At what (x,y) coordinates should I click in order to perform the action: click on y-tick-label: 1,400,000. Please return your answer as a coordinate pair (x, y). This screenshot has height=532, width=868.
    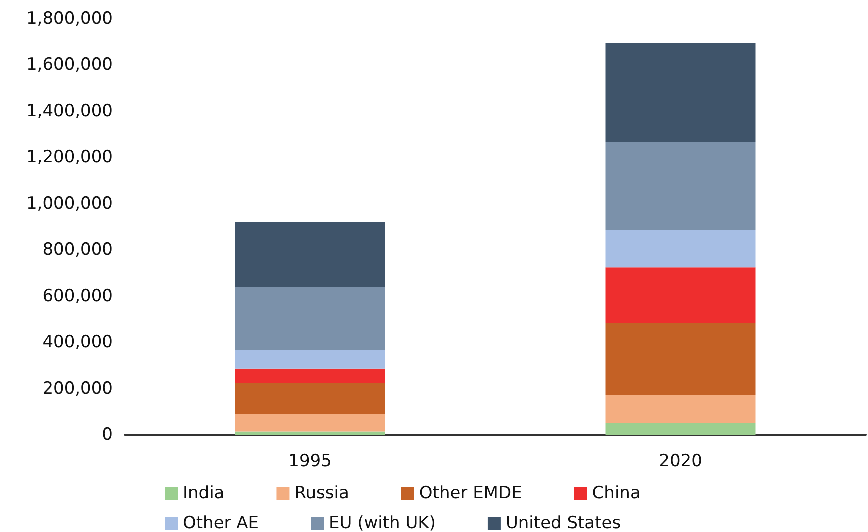
    Looking at the image, I should click on (69, 111).